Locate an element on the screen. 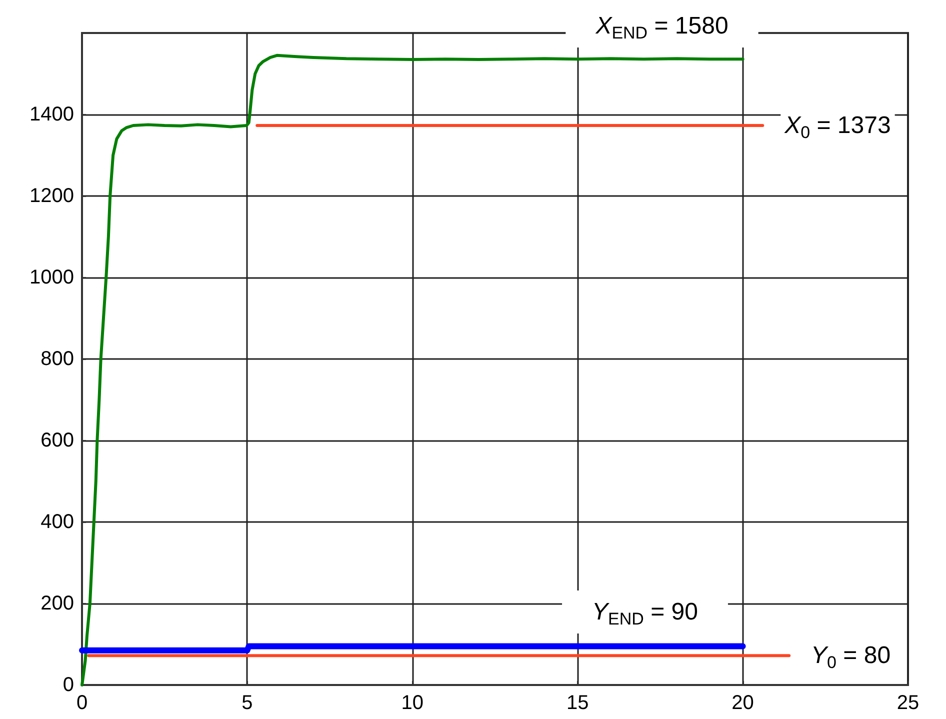 The image size is (946, 719). x-tick-label: 5 is located at coordinates (247, 703).